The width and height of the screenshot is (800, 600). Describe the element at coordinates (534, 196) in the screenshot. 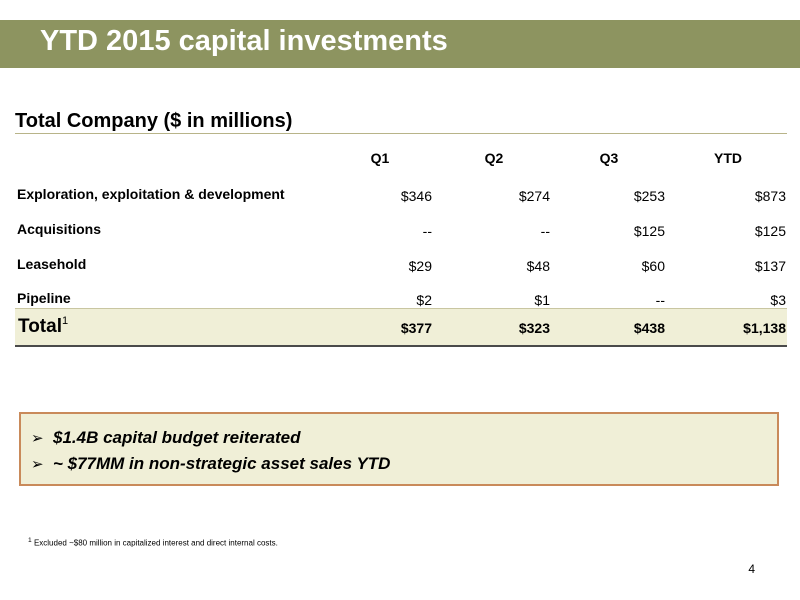

I see `cell-q2: $274` at that location.